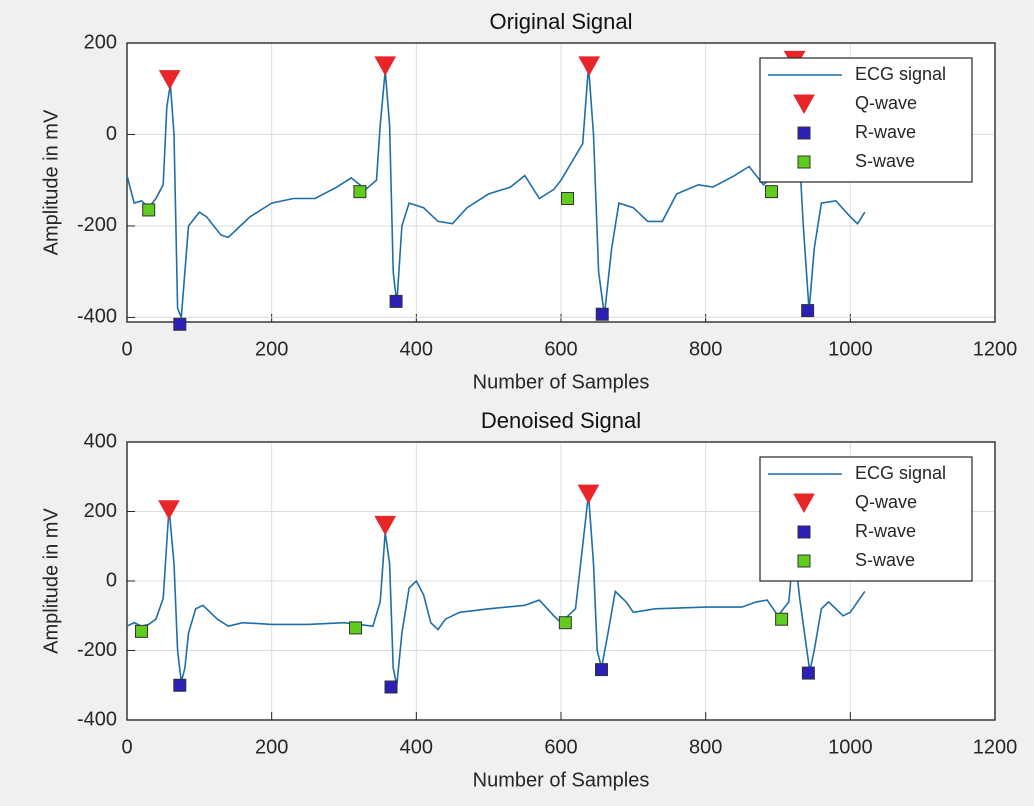 The width and height of the screenshot is (1034, 806). What do you see at coordinates (100, 441) in the screenshot?
I see `y-tick-label: 400` at bounding box center [100, 441].